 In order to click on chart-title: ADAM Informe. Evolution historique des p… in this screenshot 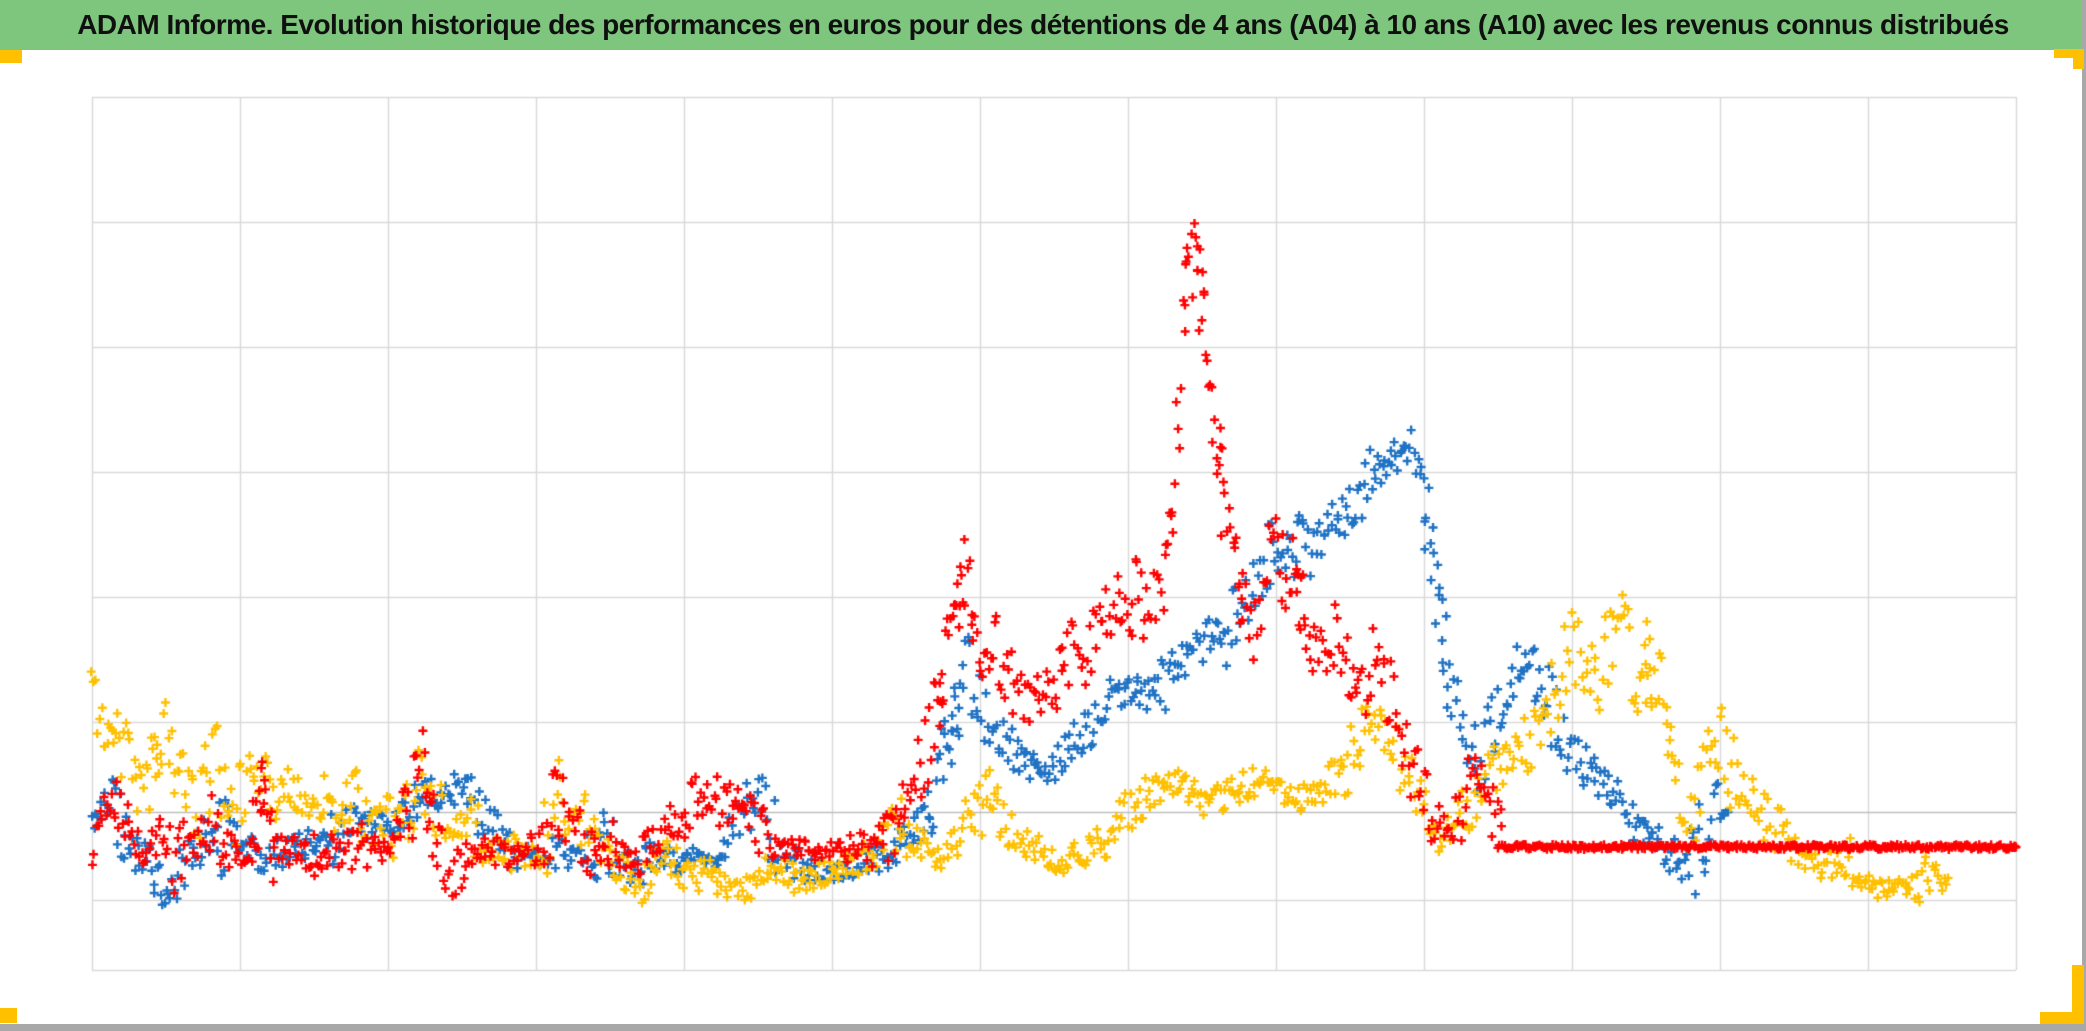, I will do `click(1043, 24)`.